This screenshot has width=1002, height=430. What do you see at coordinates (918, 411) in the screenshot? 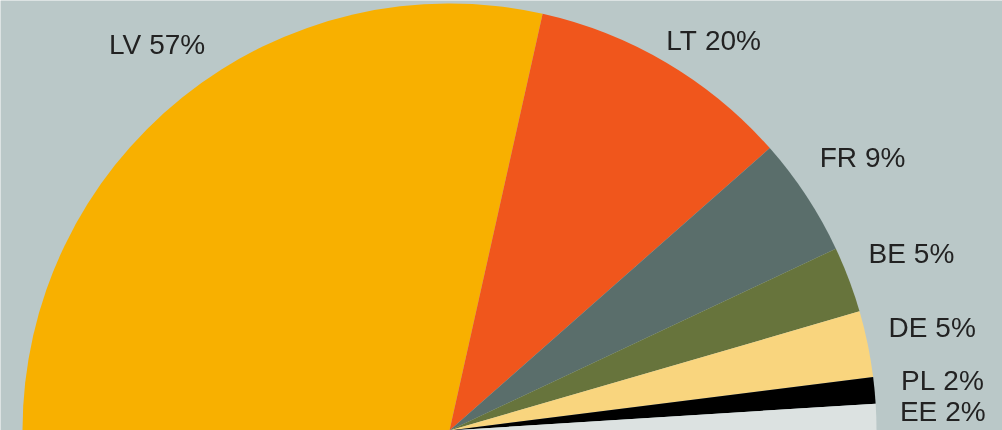
I see `slice-label: EE` at bounding box center [918, 411].